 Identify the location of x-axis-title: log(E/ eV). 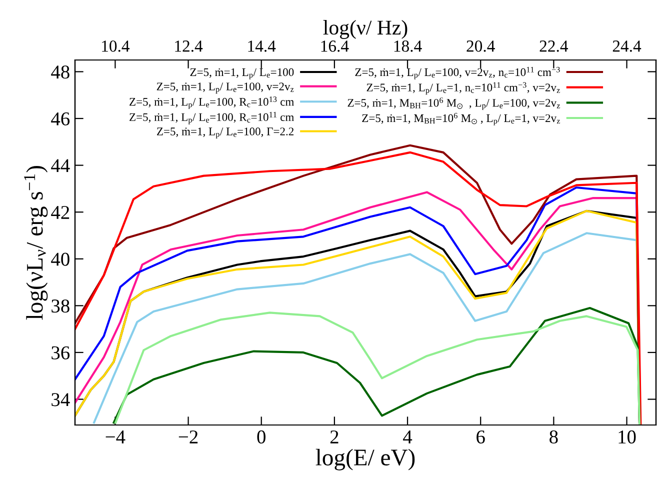
(365, 459).